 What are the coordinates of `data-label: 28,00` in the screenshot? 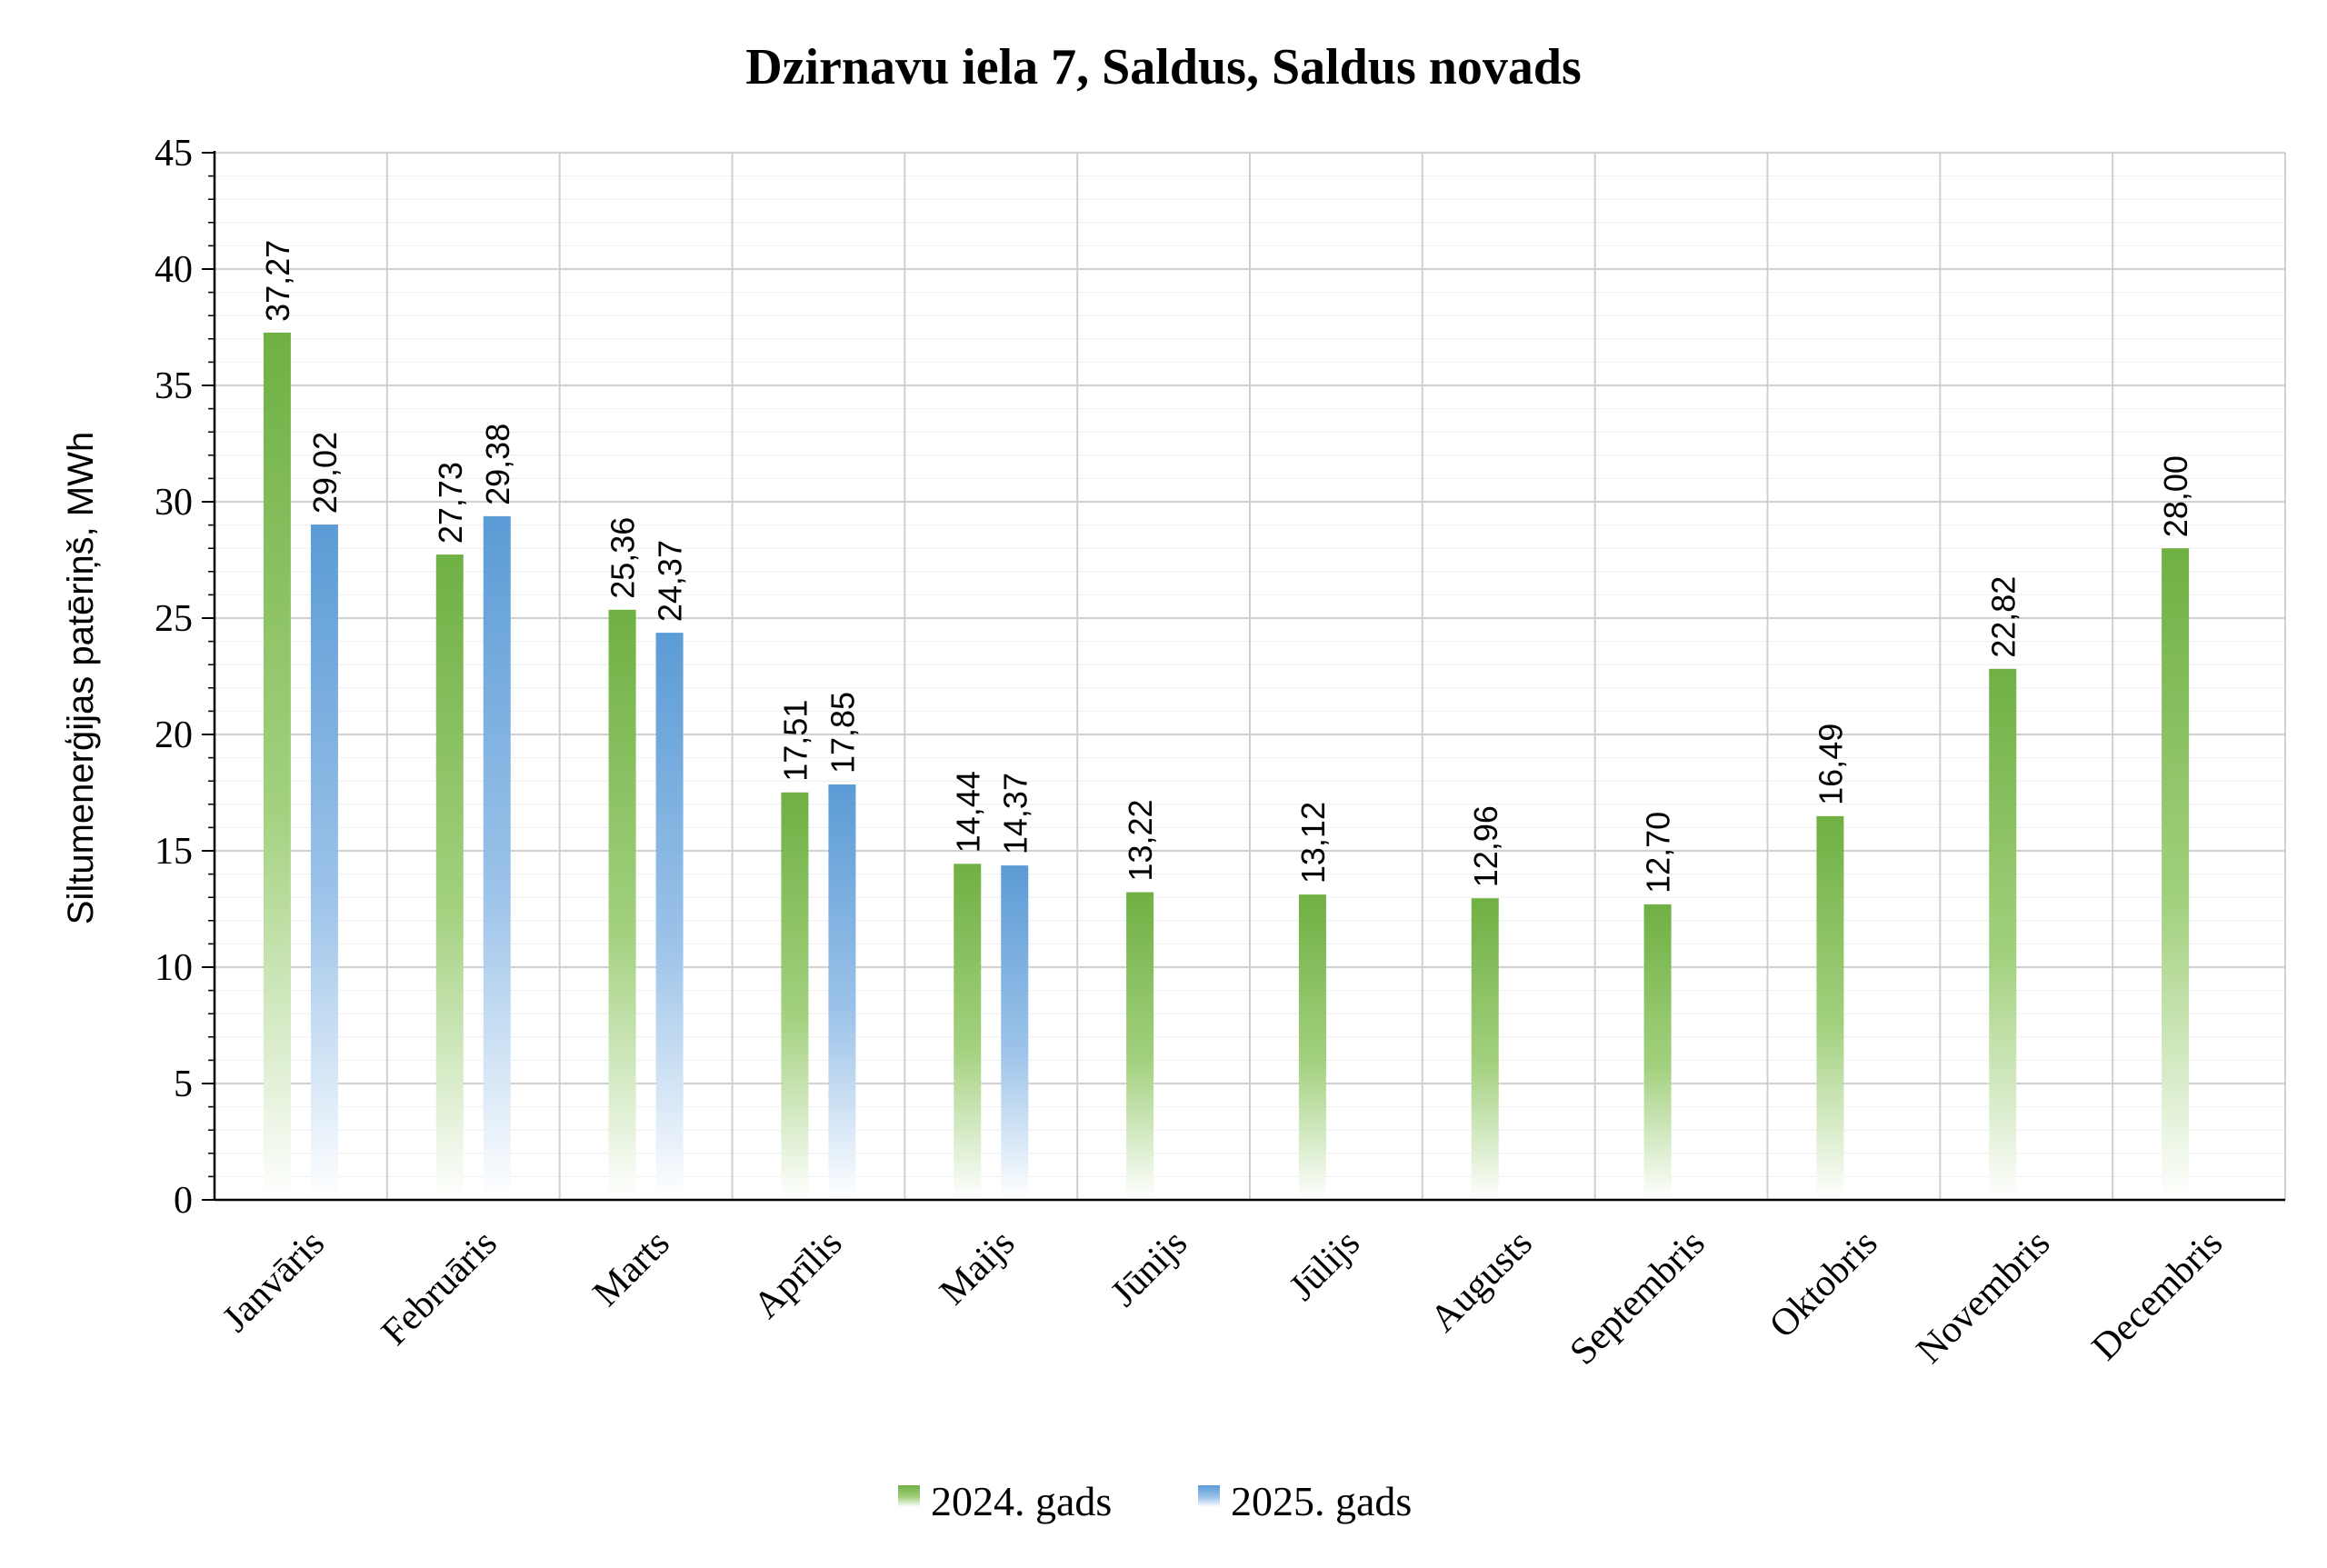 It's located at (2175, 496).